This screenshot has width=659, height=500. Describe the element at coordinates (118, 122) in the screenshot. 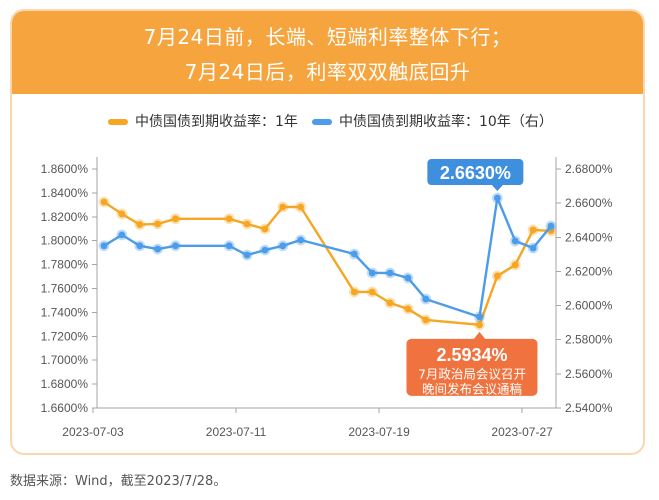

I see `legend-swatch-1y` at that location.